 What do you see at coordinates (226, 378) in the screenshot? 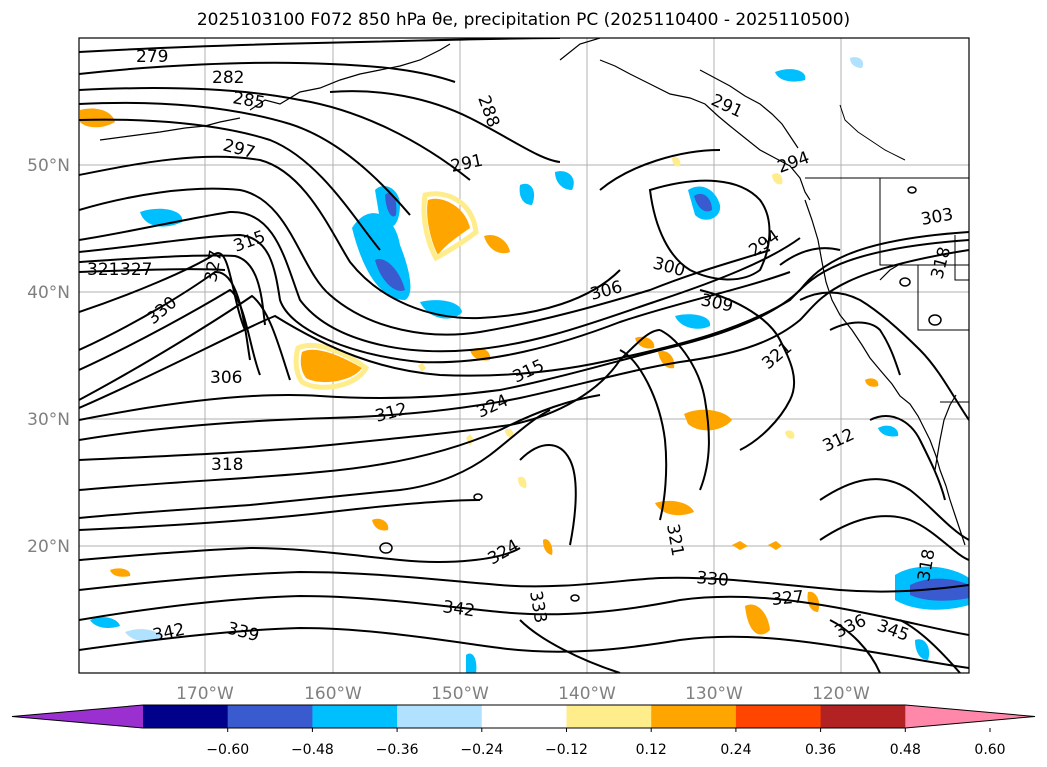
I see `contour-label: 306` at bounding box center [226, 378].